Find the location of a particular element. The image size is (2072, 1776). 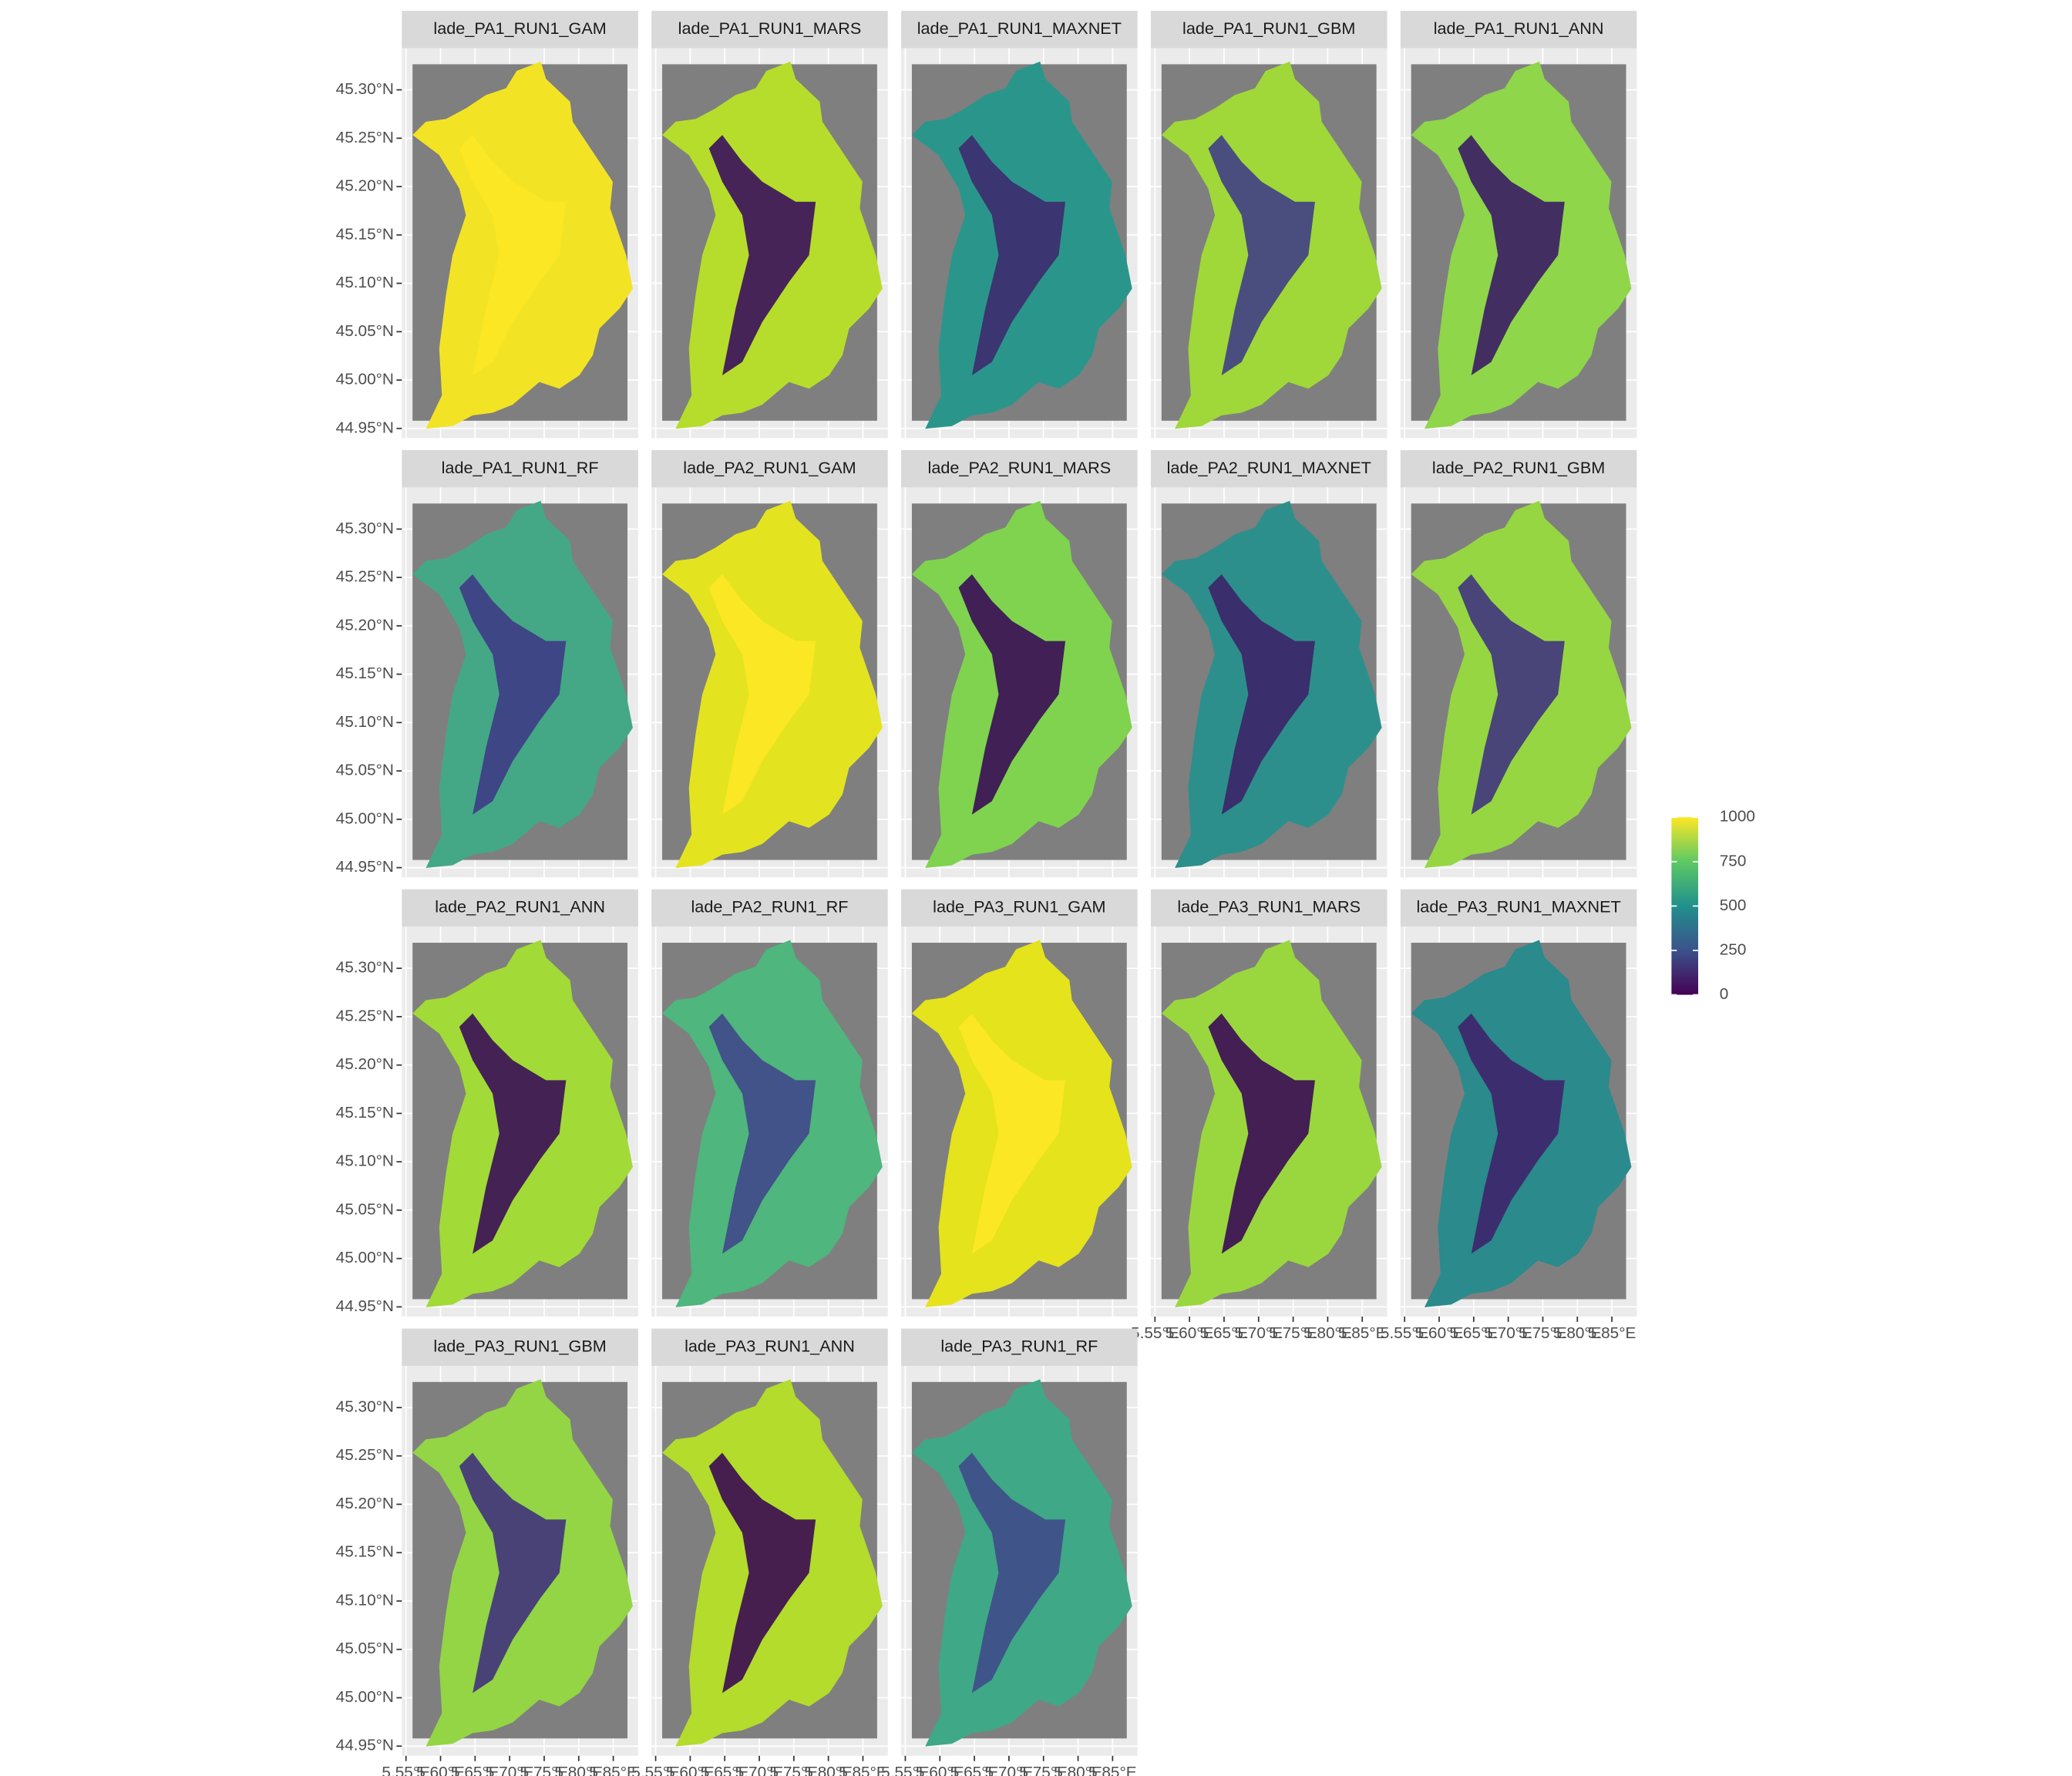

legend-label: 250 is located at coordinates (1734, 949).